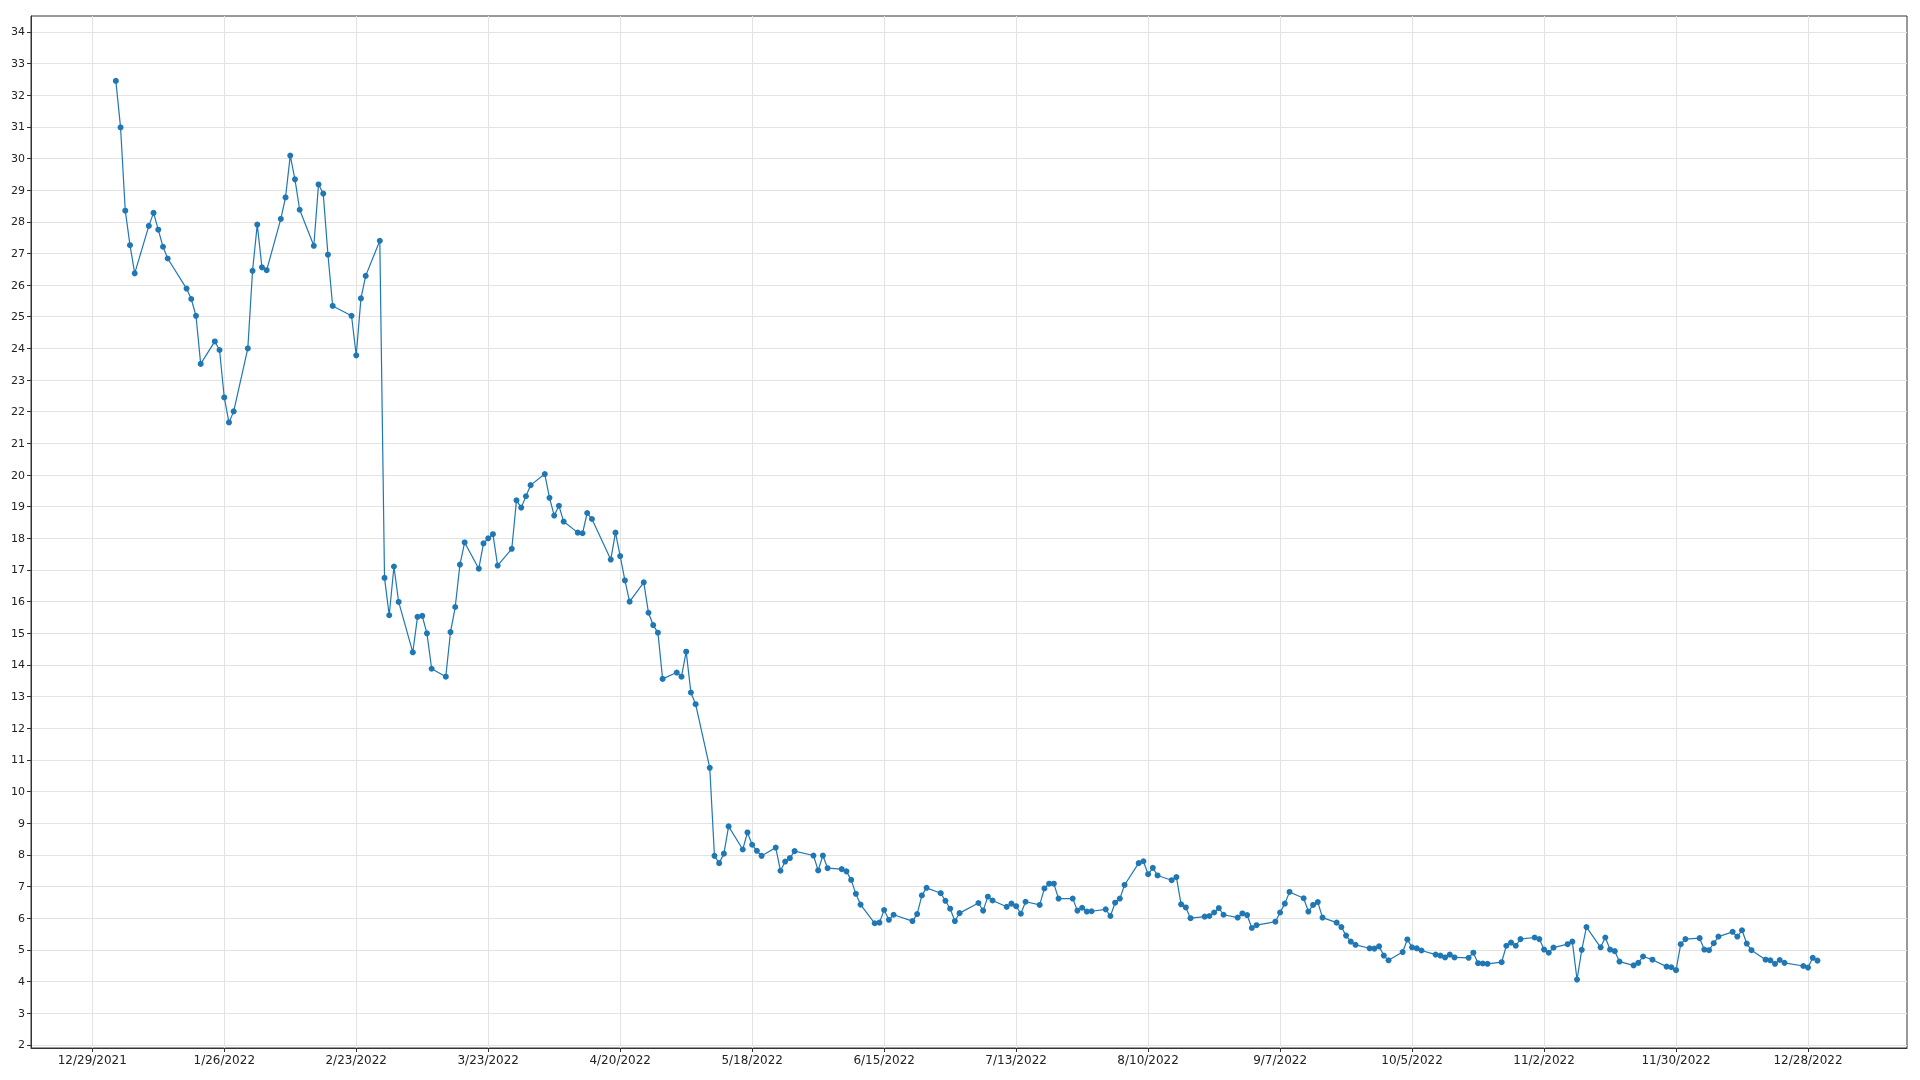  Describe the element at coordinates (1280, 1060) in the screenshot. I see `x-tick-label: 9/7/2022` at that location.